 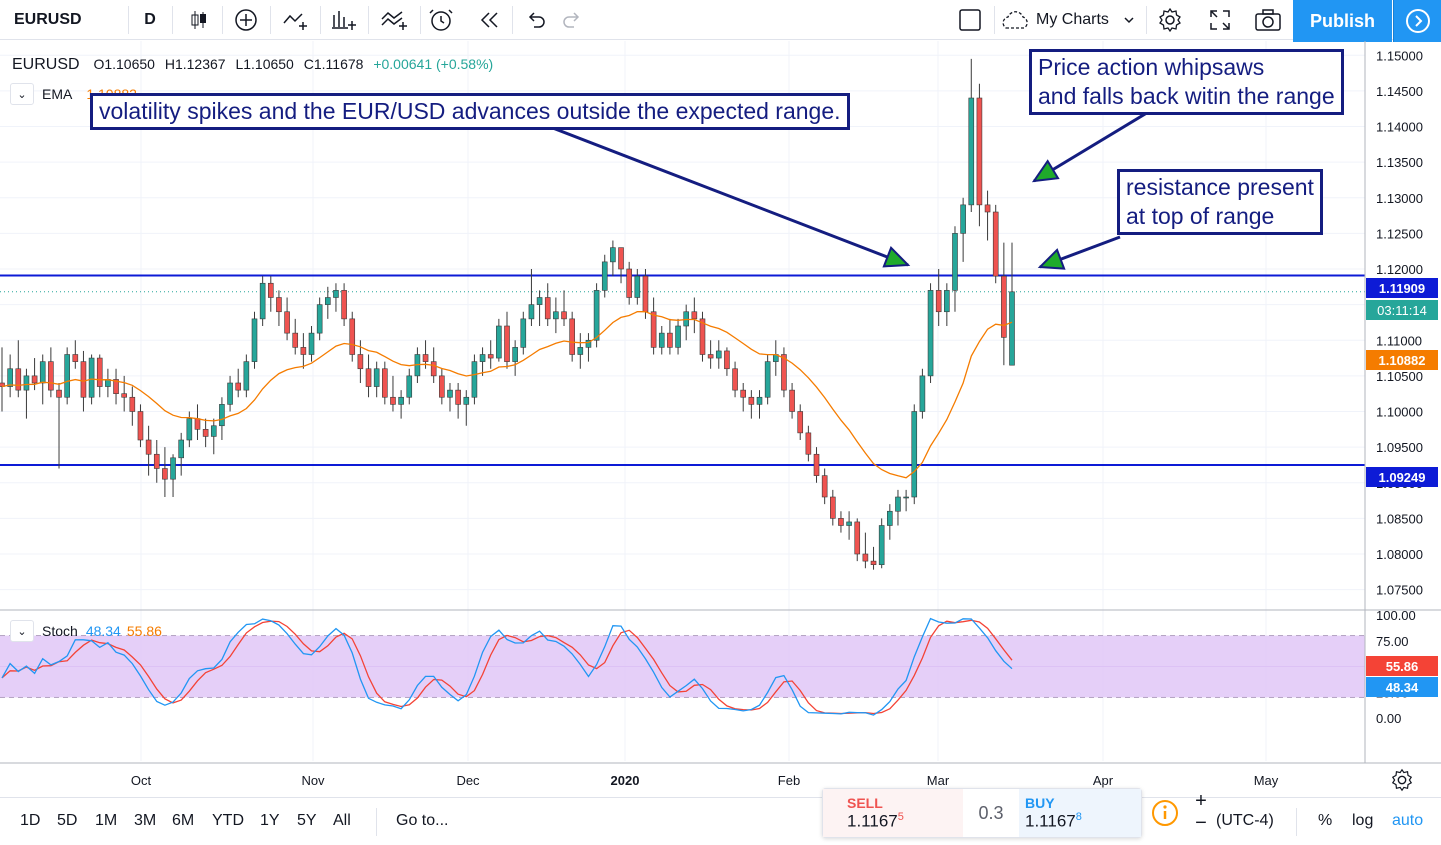 What do you see at coordinates (536, 20) in the screenshot?
I see `undo-icon` at bounding box center [536, 20].